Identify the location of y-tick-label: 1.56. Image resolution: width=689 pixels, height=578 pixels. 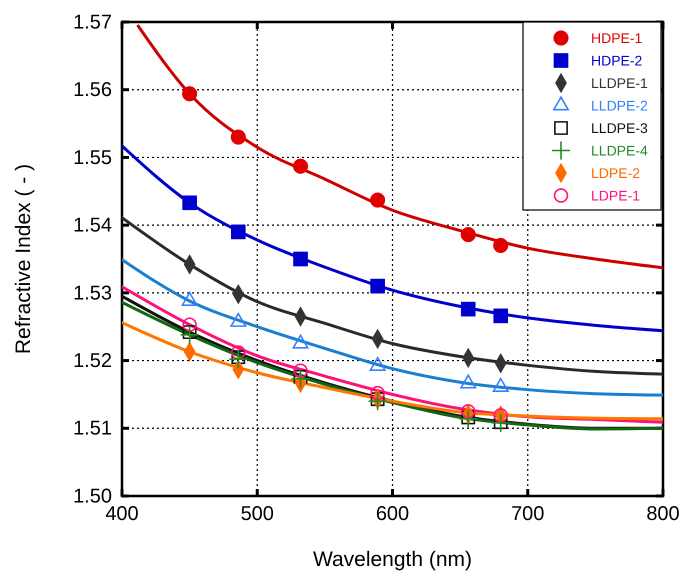
(92, 90).